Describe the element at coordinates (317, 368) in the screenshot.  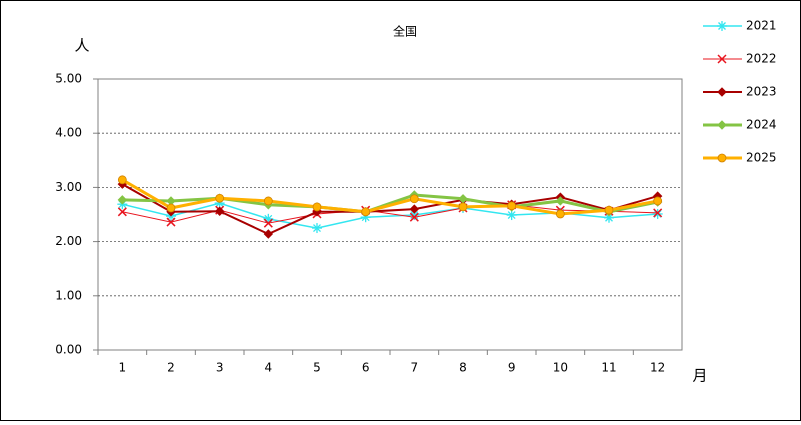
I see `x-tick-label: 5` at that location.